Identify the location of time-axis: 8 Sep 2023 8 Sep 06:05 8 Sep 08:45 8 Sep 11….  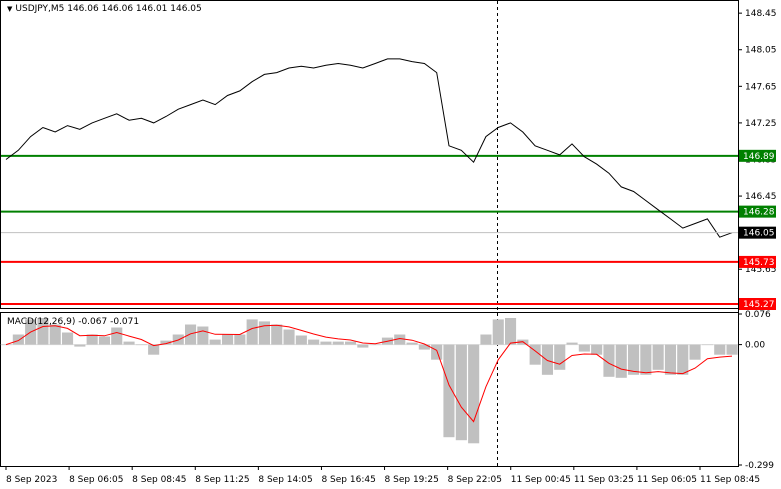
(382, 475).